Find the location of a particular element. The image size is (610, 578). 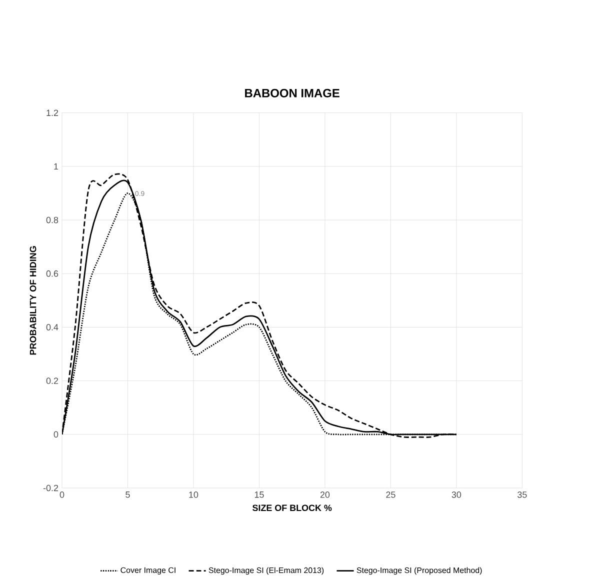

y-tick-label: 0.2 is located at coordinates (52, 380).